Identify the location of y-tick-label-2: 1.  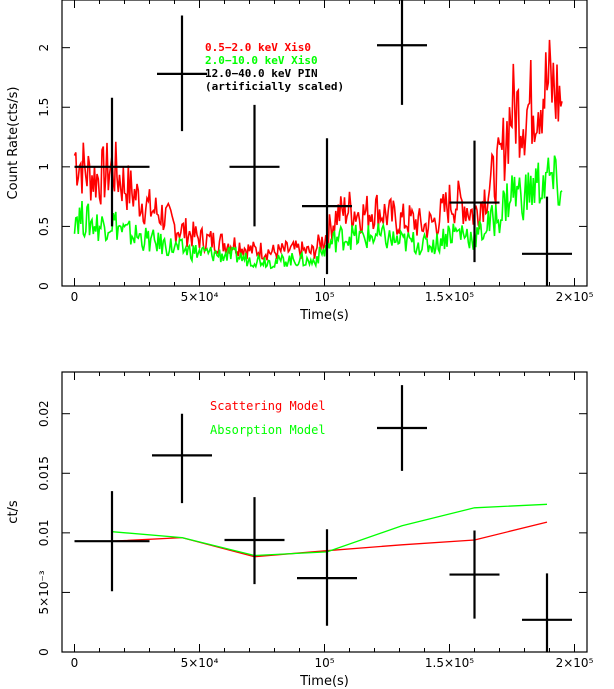
(44, 167).